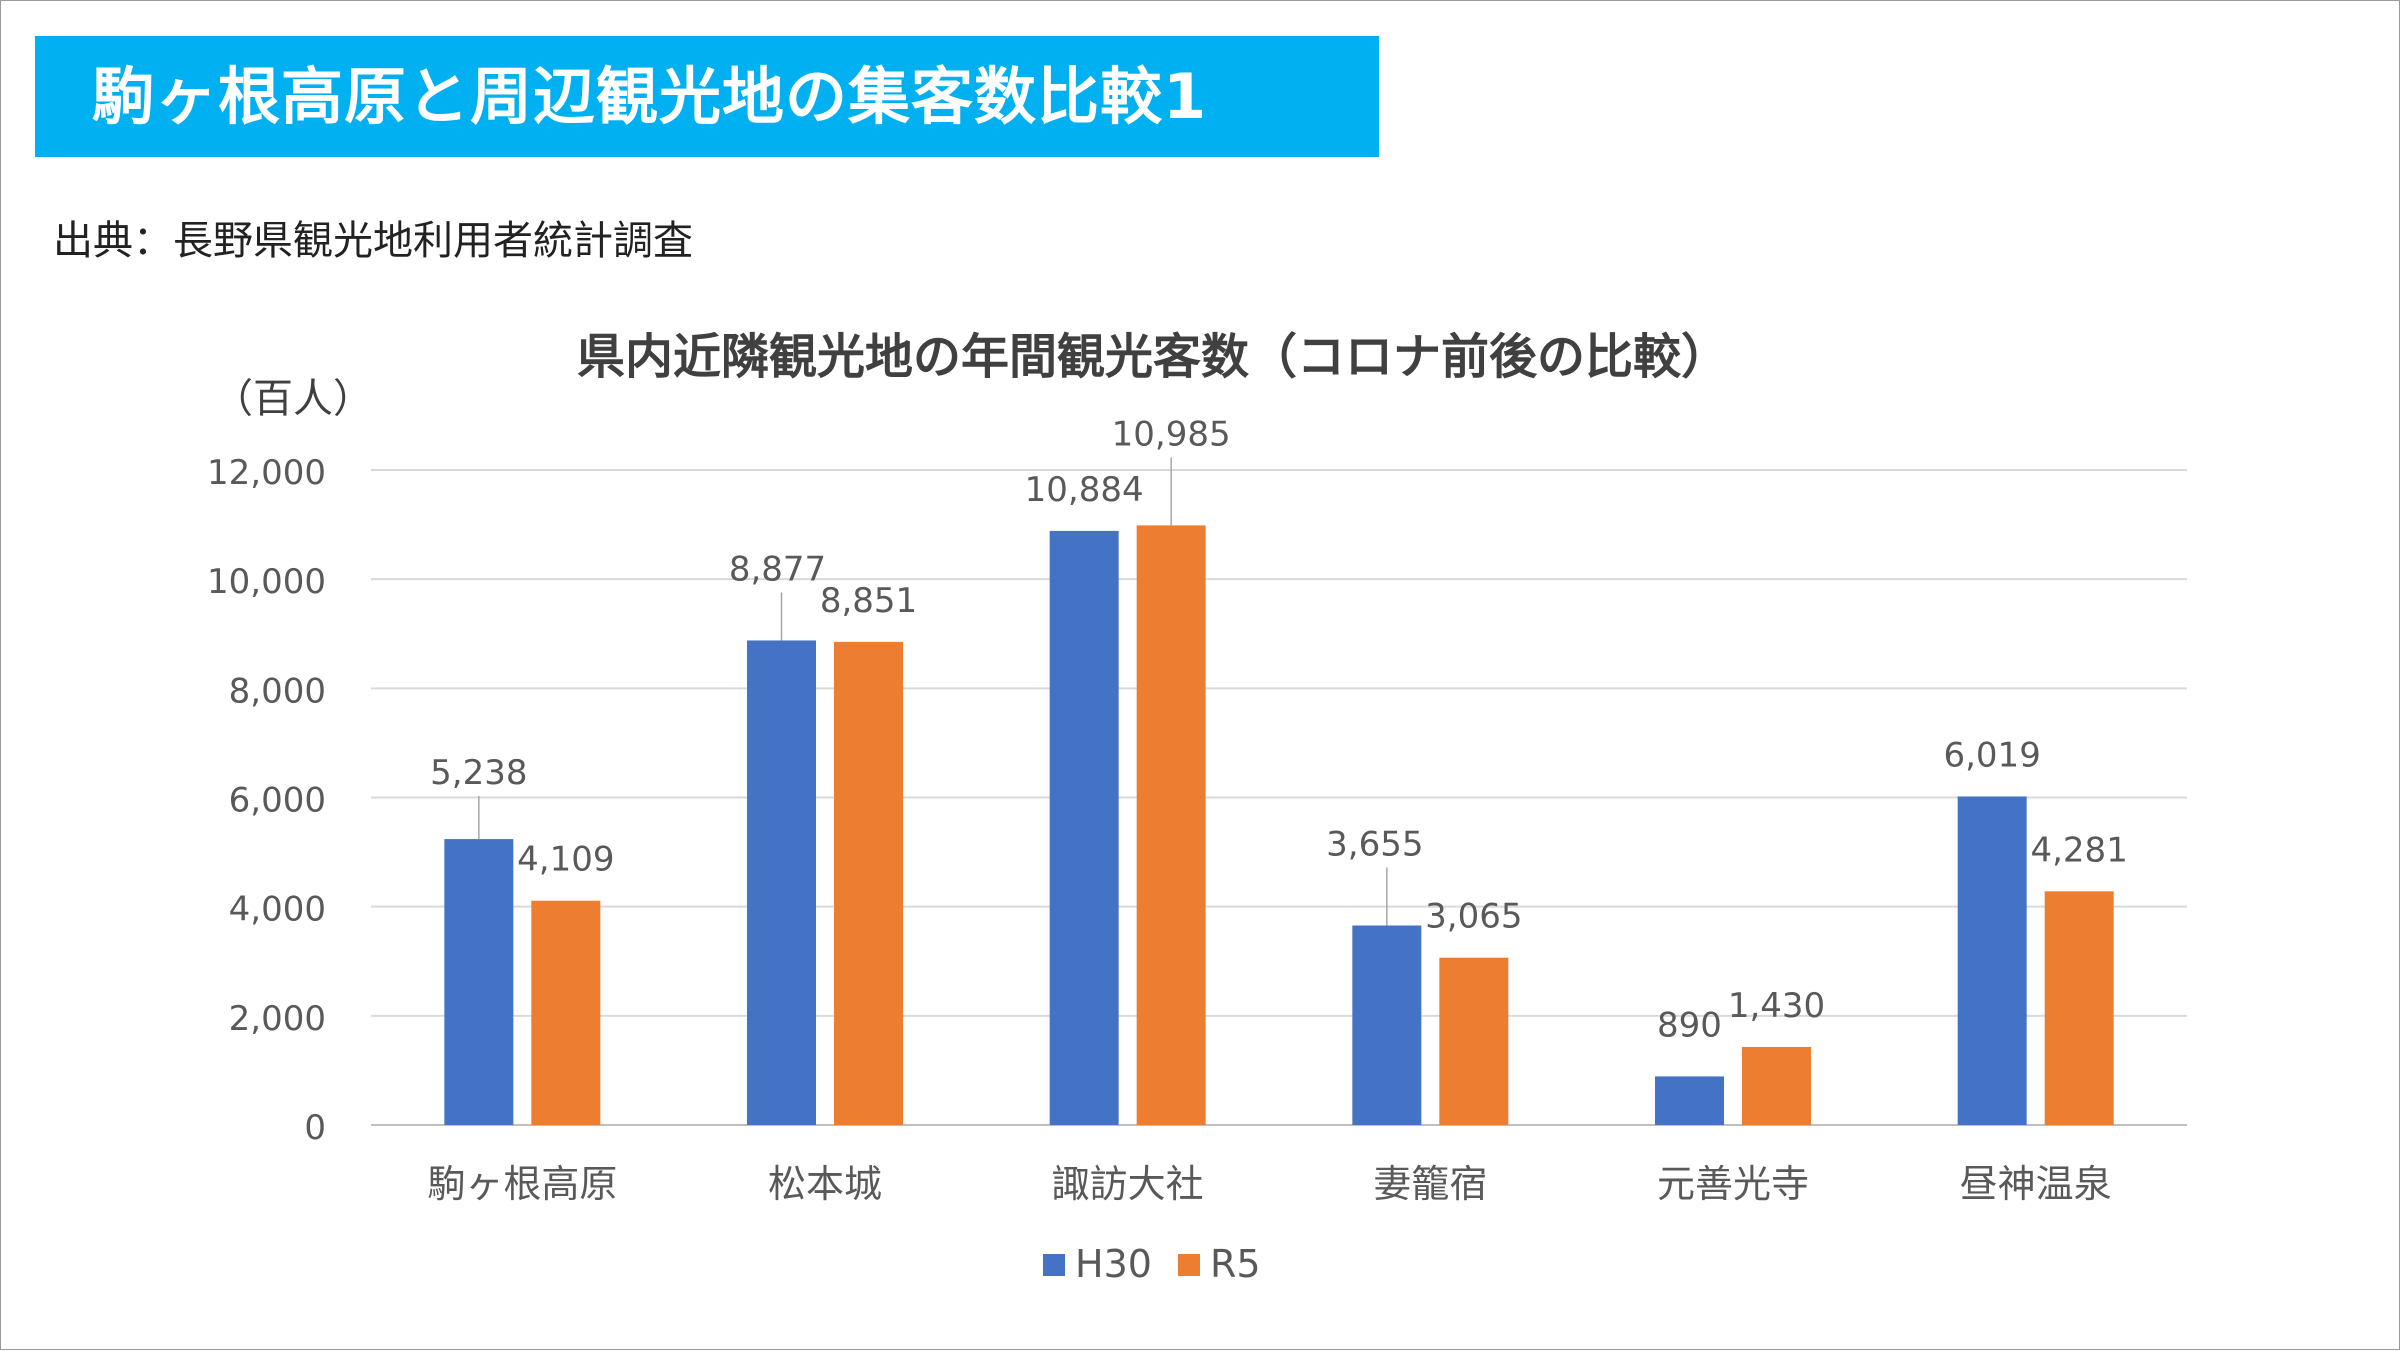 This screenshot has width=2400, height=1351. What do you see at coordinates (478, 773) in the screenshot?
I see `data-label: 5,238` at bounding box center [478, 773].